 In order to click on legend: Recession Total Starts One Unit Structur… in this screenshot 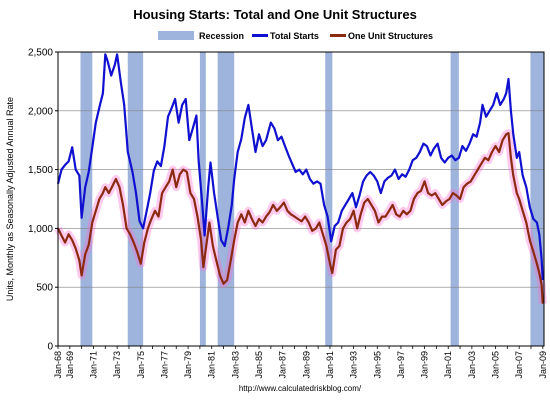, I will do `click(295, 36)`.